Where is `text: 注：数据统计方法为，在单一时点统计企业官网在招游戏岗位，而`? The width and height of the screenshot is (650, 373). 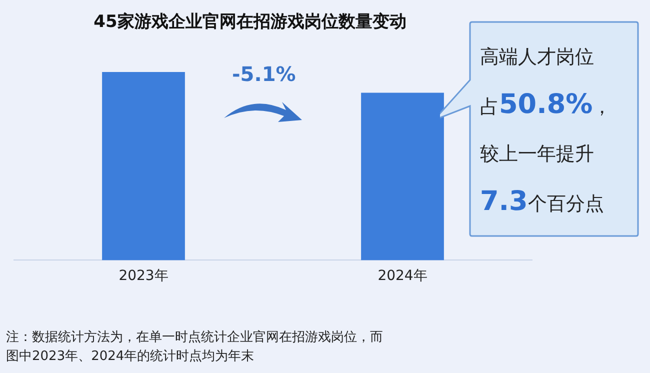
text: 注：数据统计方法为，在单一时点统计企业官网在招游戏岗位，而 is located at coordinates (194, 338).